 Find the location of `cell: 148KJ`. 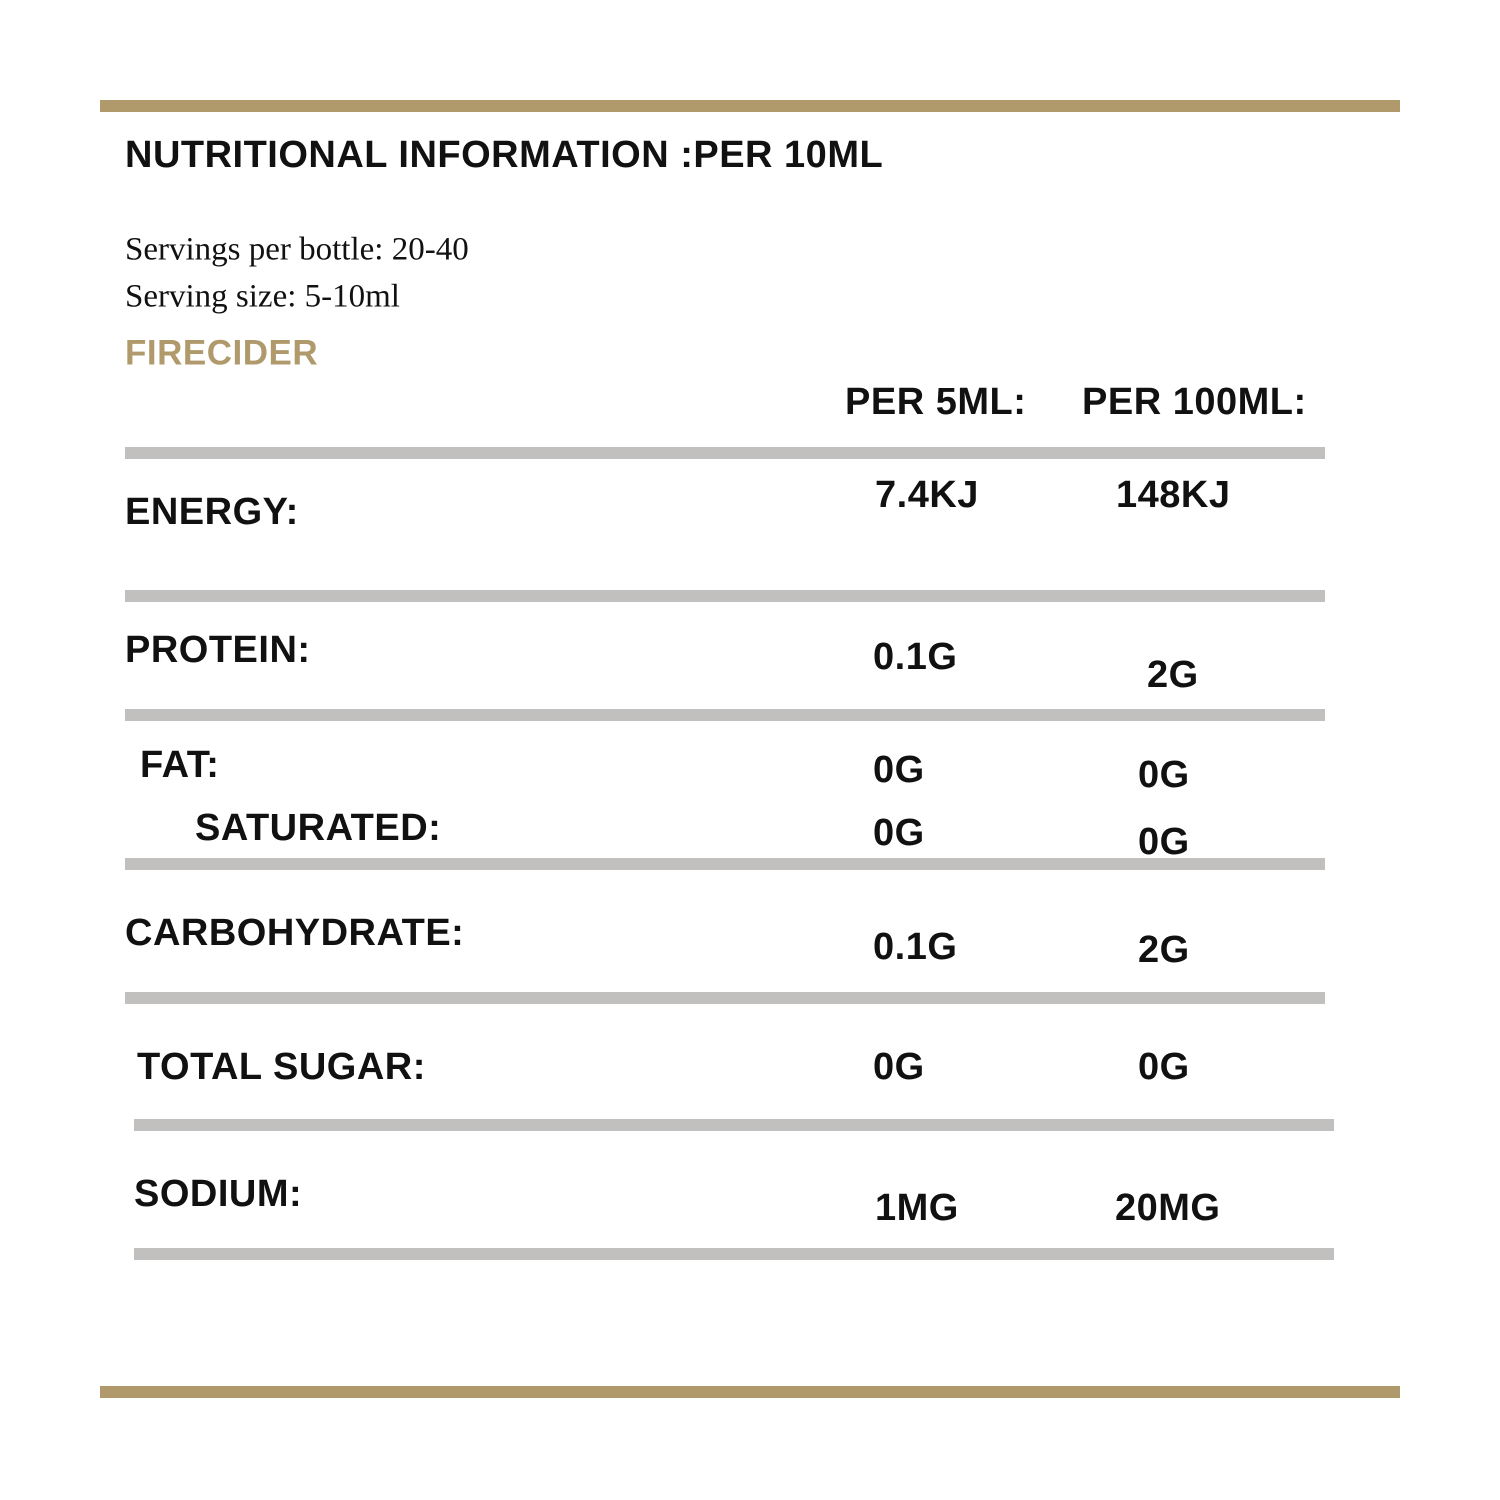

cell: 148KJ is located at coordinates (1173, 495).